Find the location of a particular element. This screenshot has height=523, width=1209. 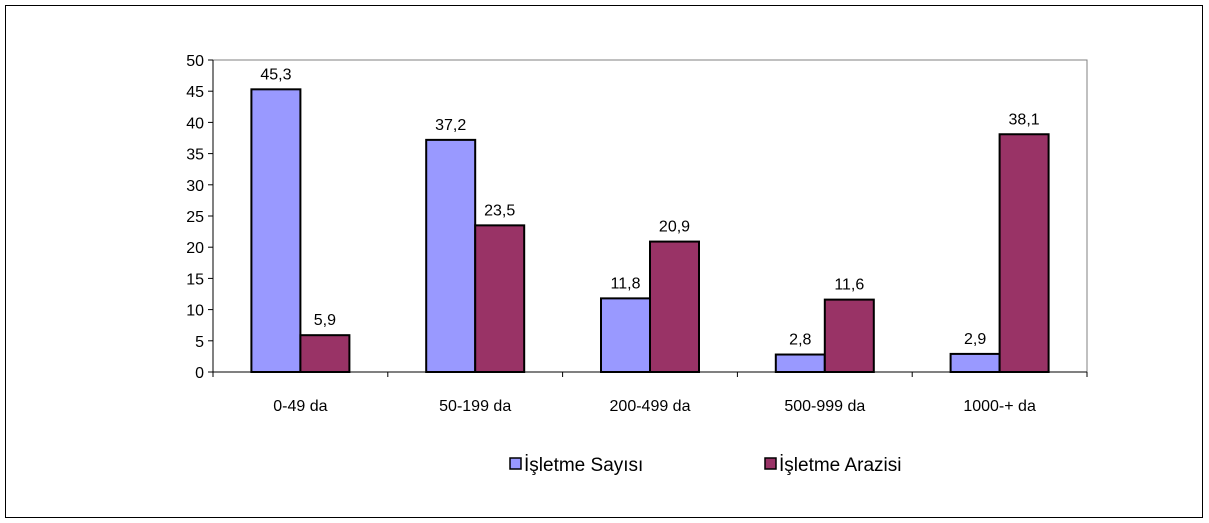

y-tick-label: 10 is located at coordinates (195, 311).